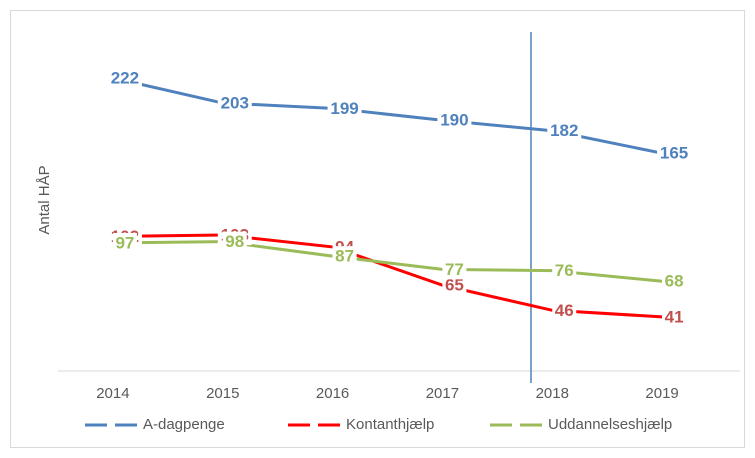 This screenshot has height=458, width=755. What do you see at coordinates (112, 393) in the screenshot?
I see `x-tick-label: 2014` at bounding box center [112, 393].